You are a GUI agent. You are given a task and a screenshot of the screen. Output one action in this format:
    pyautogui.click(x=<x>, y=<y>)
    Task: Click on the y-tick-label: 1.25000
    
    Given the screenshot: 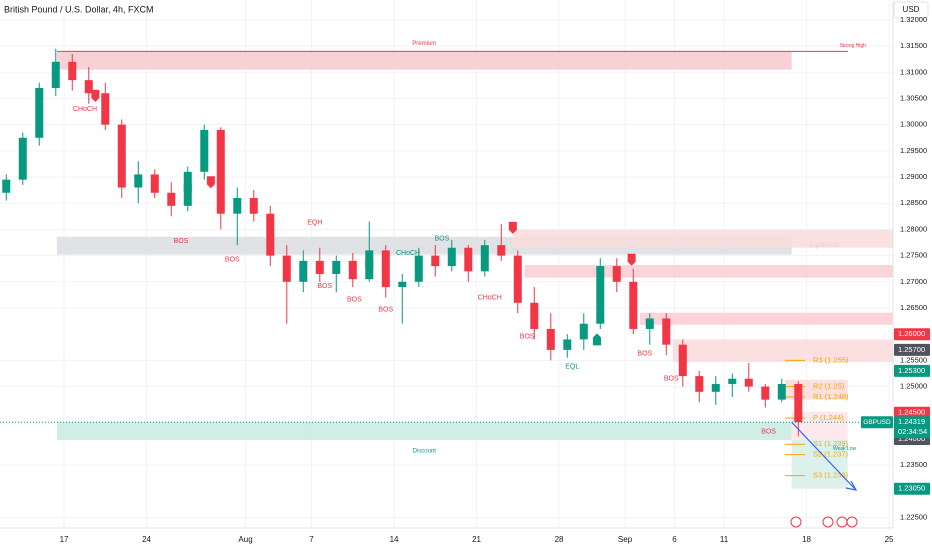 What is the action you would take?
    pyautogui.click(x=913, y=386)
    